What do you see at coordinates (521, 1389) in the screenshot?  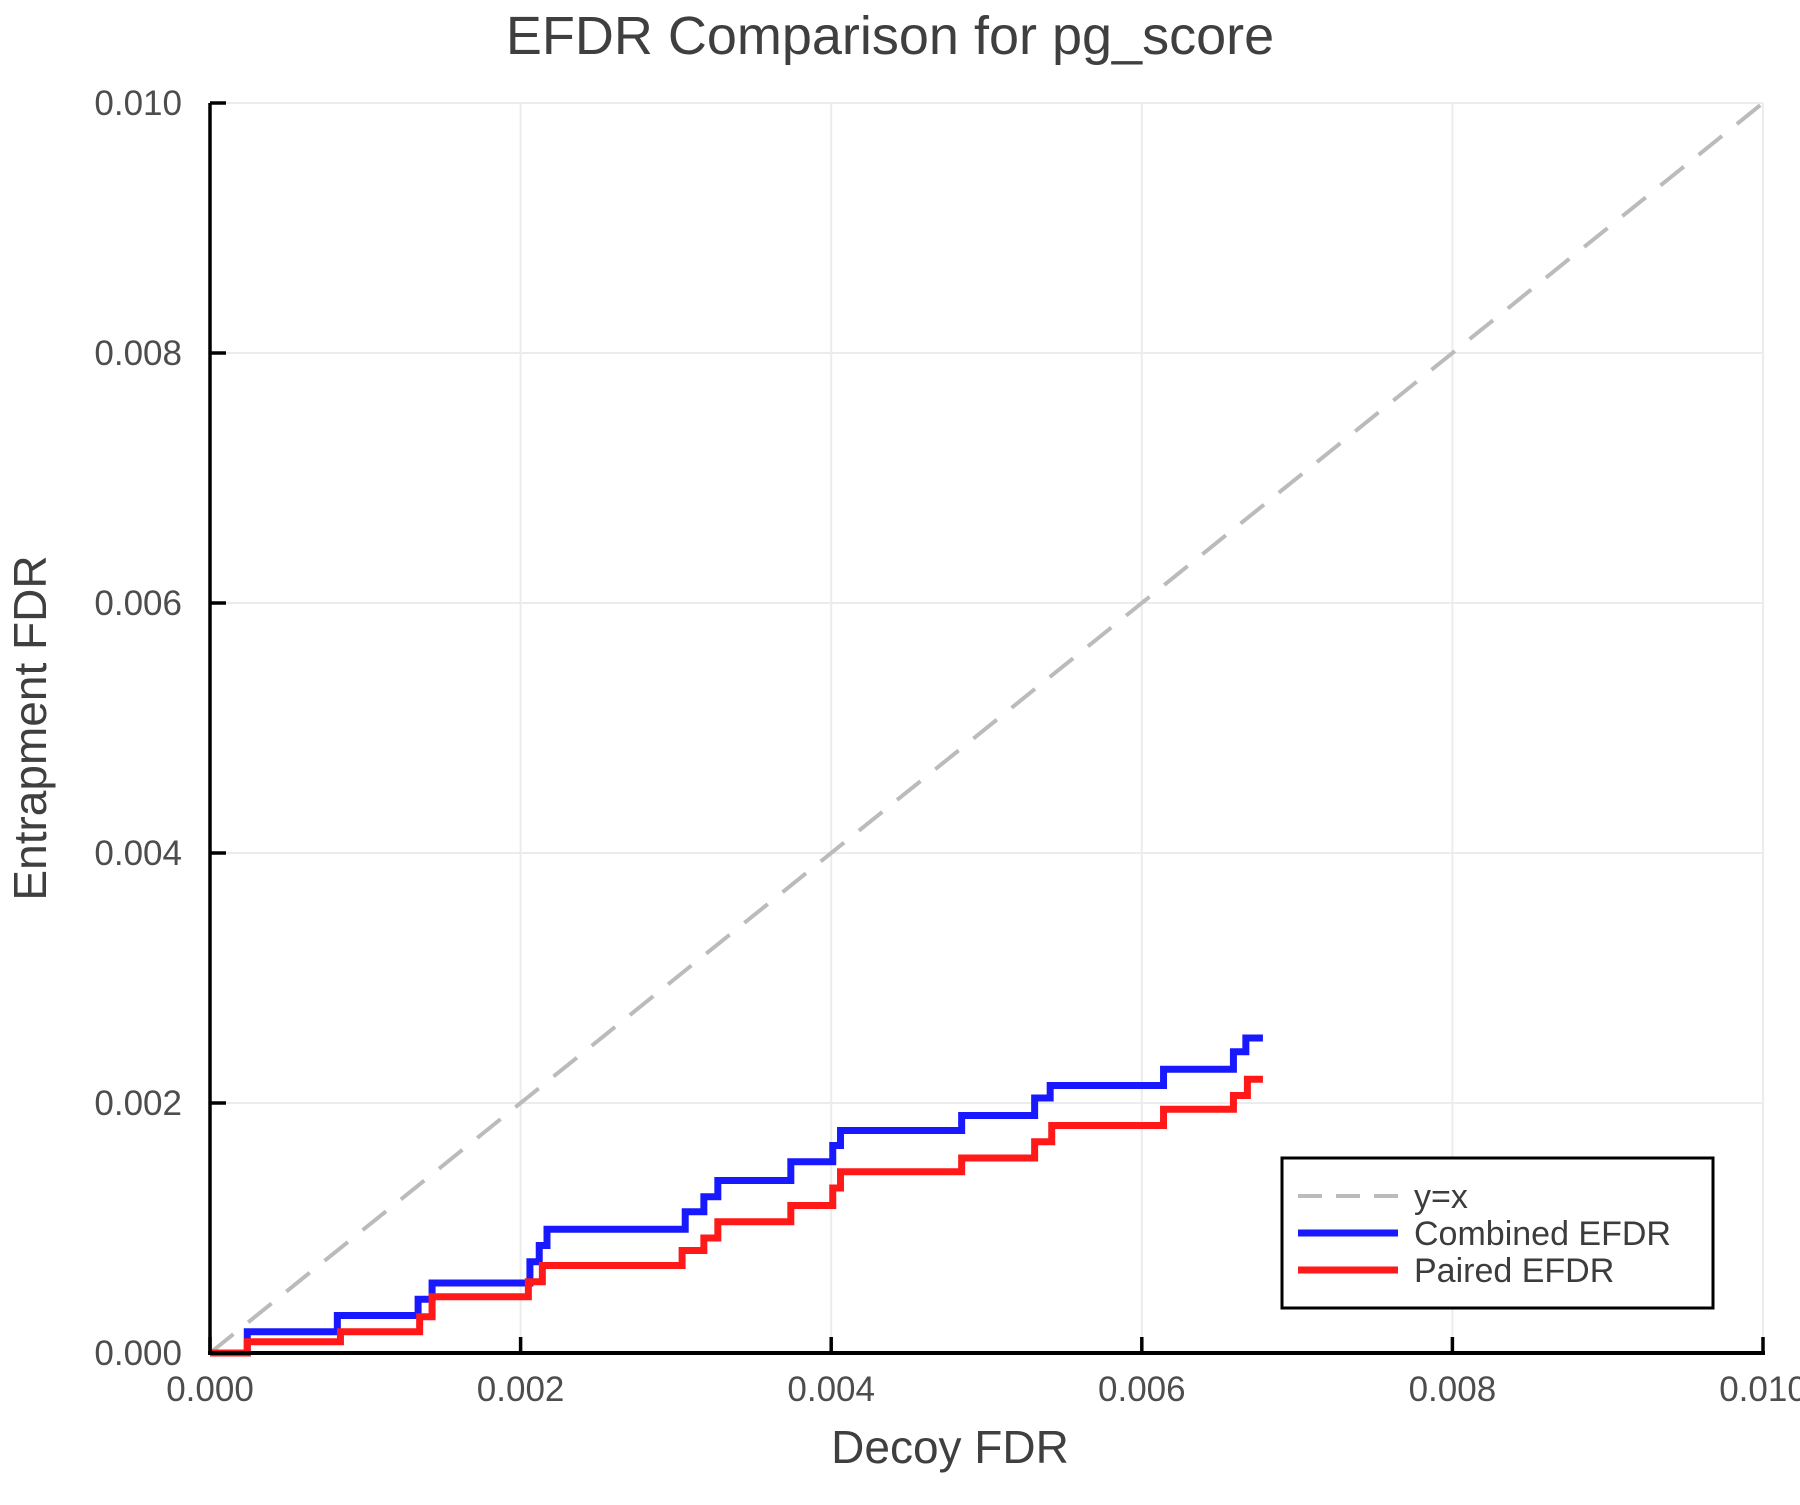 I see `x-tick-label: 0.002` at bounding box center [521, 1389].